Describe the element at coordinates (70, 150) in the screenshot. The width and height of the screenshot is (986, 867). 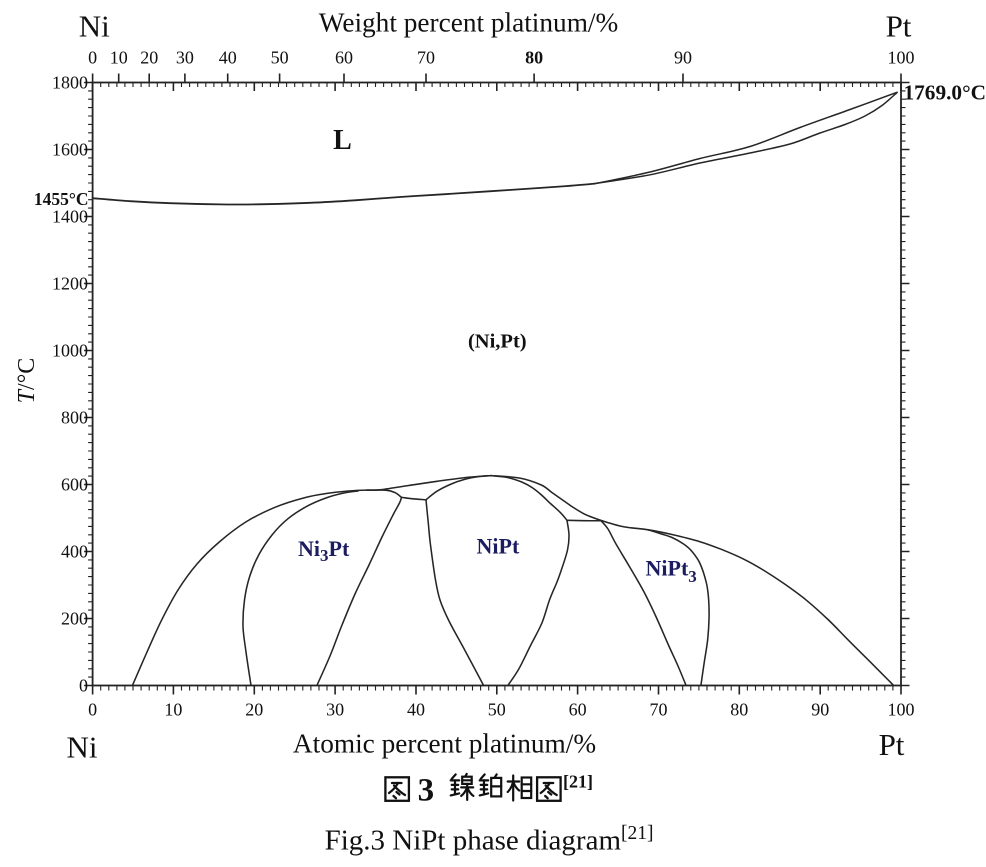
I see `svg-text: 1600` at that location.